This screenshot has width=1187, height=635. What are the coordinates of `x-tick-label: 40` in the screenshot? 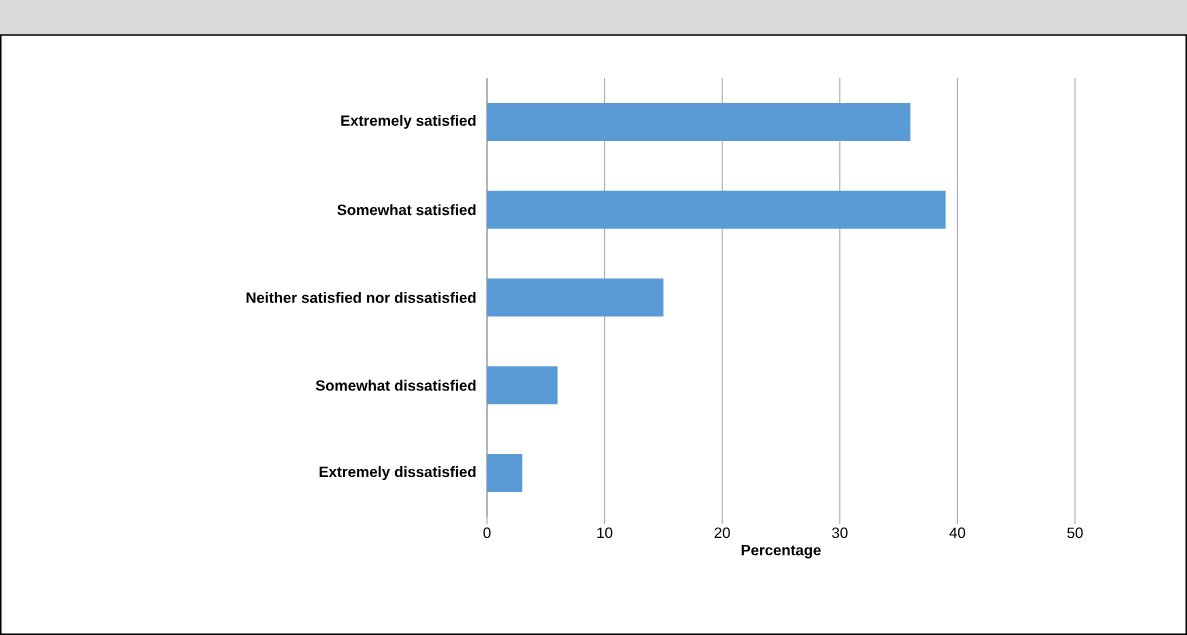 It's located at (957, 533).